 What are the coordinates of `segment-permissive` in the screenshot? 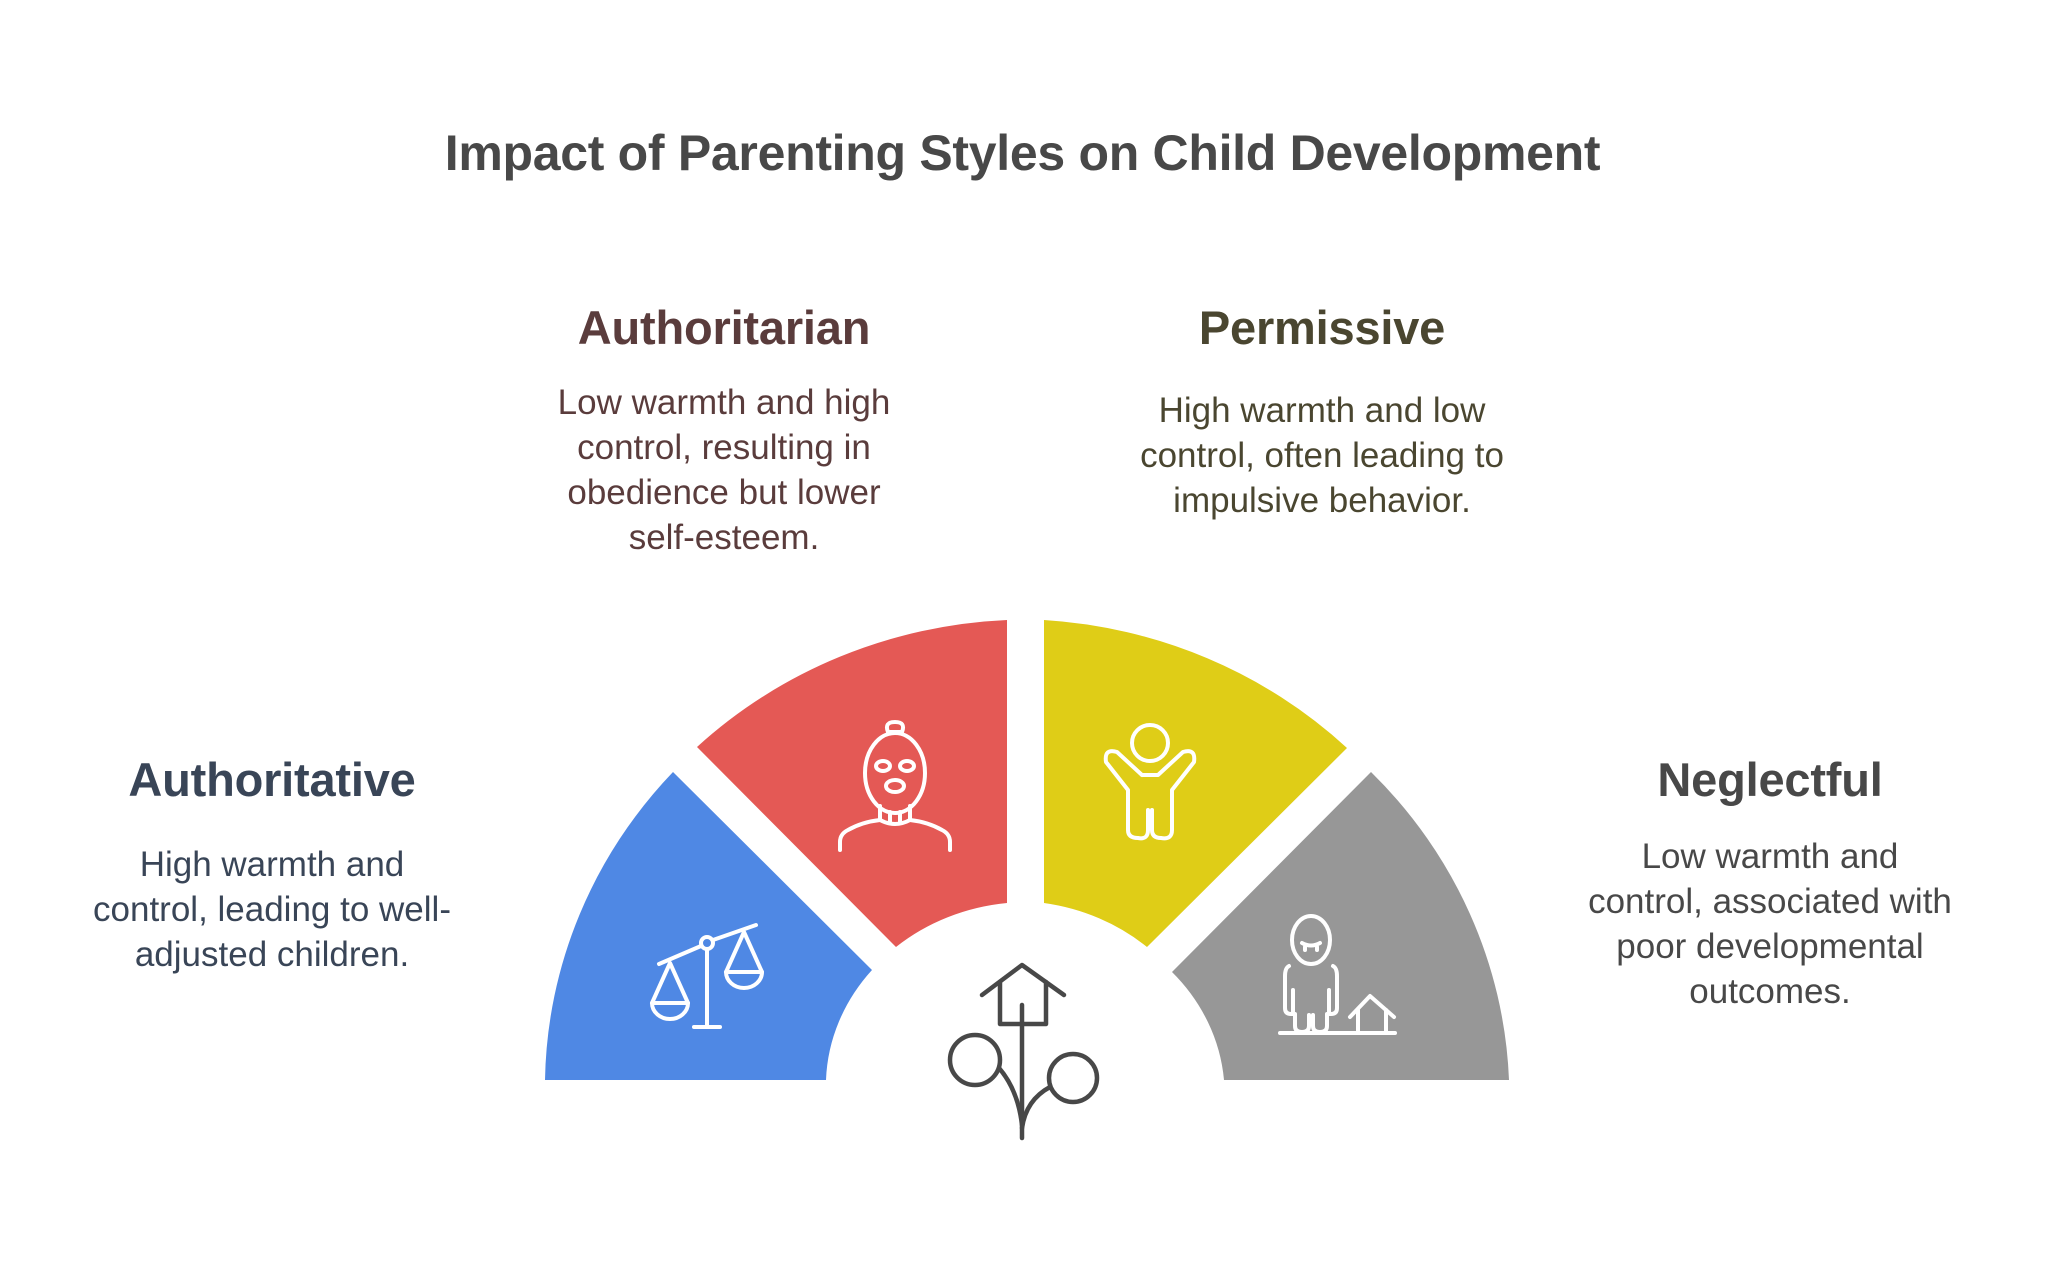 It's located at (1195, 783).